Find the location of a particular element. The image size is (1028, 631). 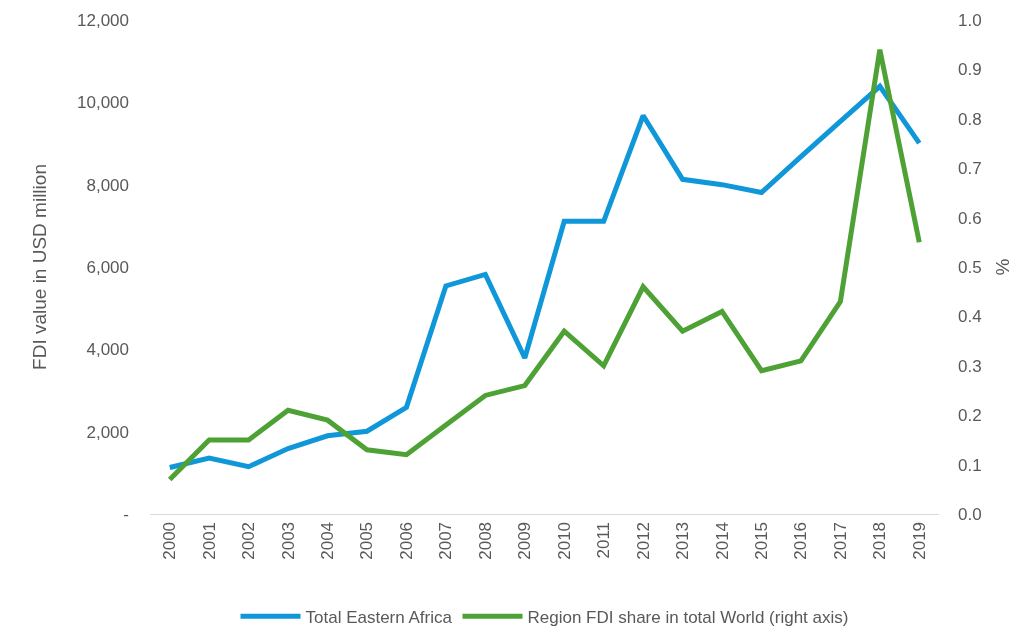

y2-tick-label: 0.5 is located at coordinates (970, 267).